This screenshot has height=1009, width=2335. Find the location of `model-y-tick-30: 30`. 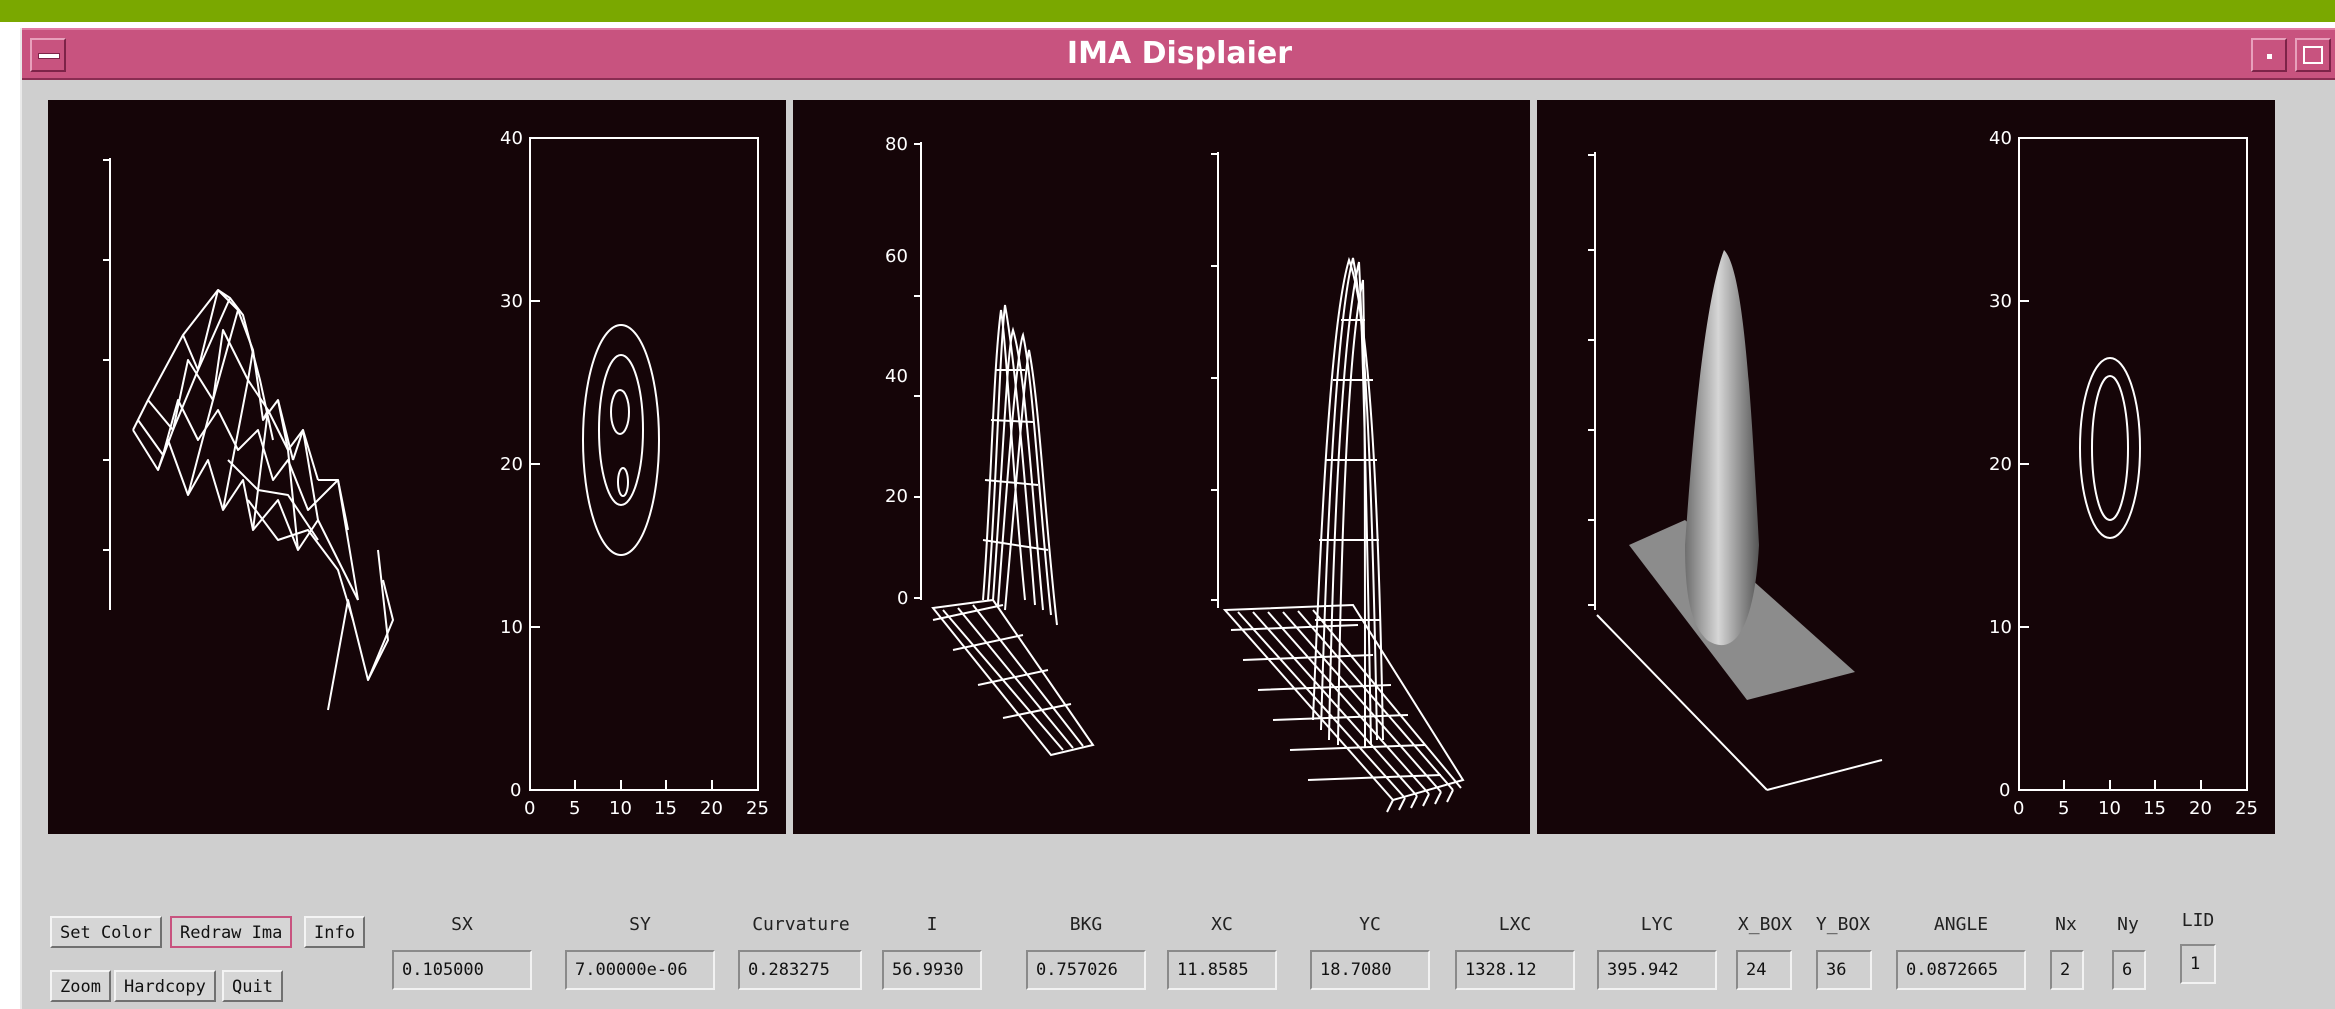

model-y-tick-30: 30 is located at coordinates (2000, 301).